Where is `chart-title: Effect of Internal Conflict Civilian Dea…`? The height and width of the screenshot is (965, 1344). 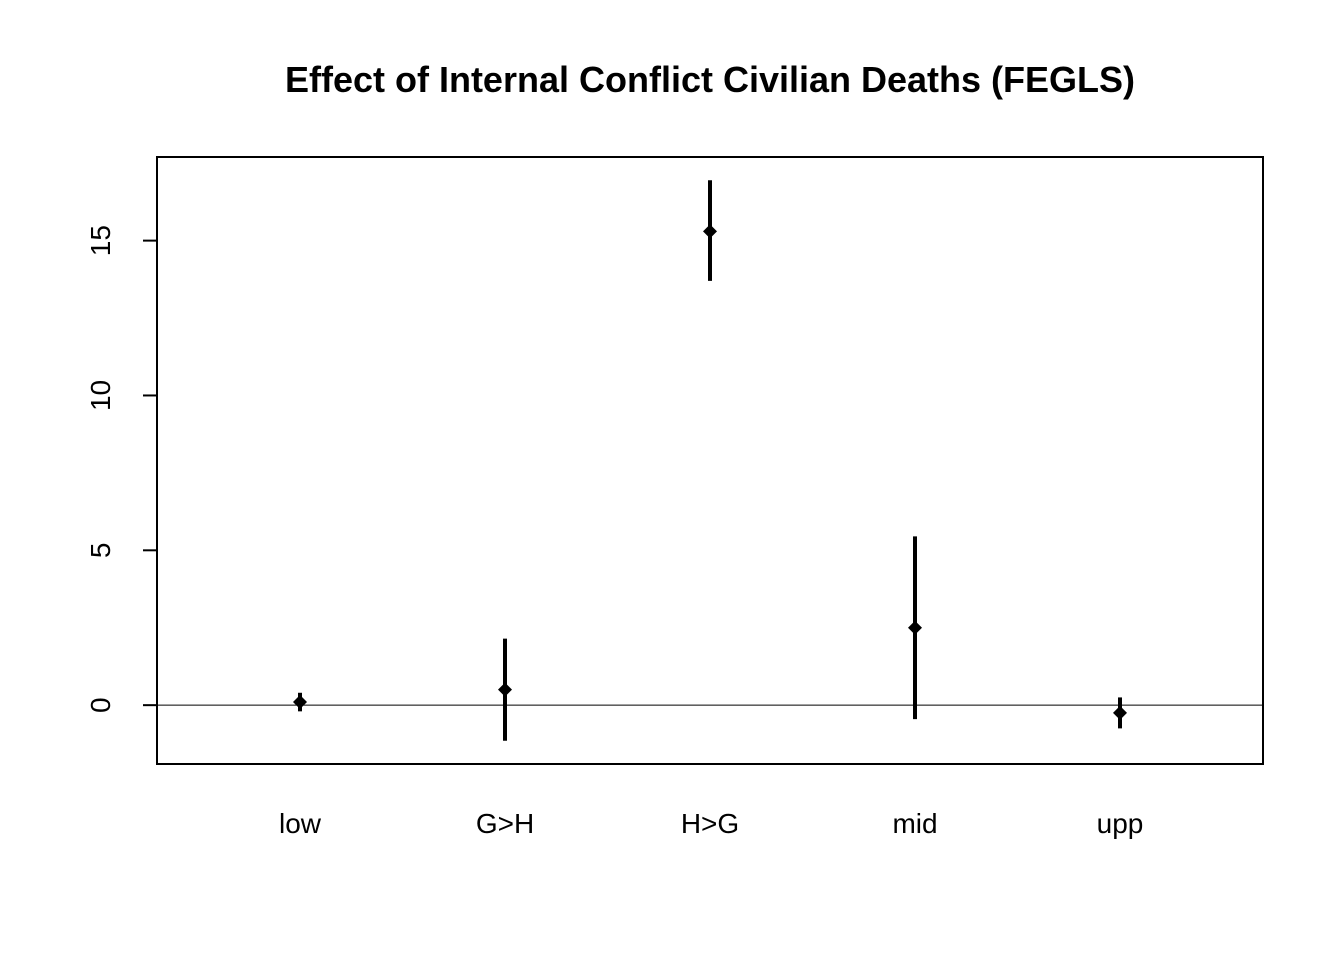 chart-title: Effect of Internal Conflict Civilian Dea… is located at coordinates (710, 79).